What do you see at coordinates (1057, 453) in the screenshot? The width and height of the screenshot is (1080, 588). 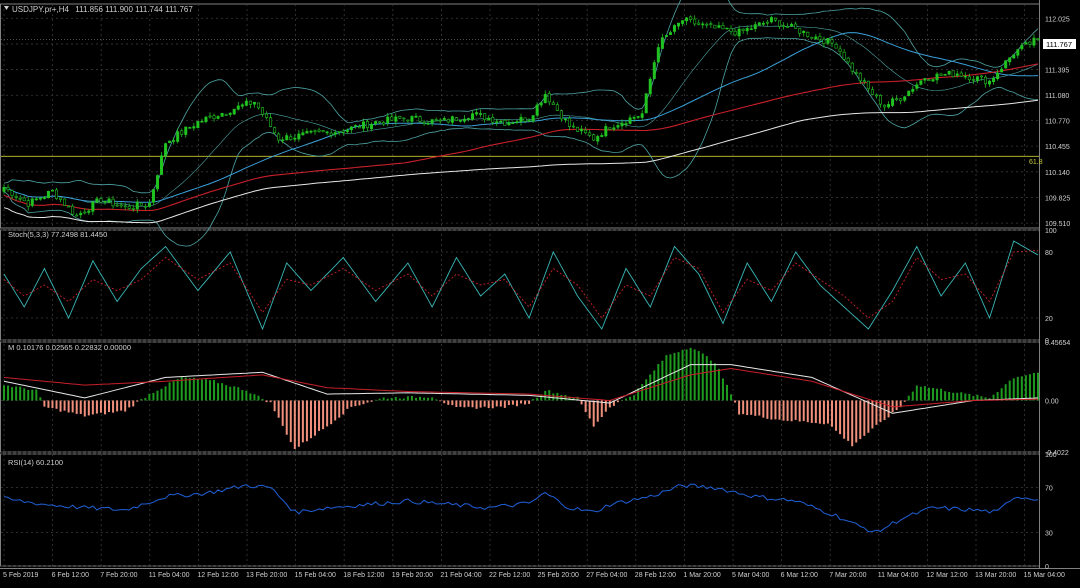 I see `momentum-y-tick-label: -0.4022` at bounding box center [1057, 453].